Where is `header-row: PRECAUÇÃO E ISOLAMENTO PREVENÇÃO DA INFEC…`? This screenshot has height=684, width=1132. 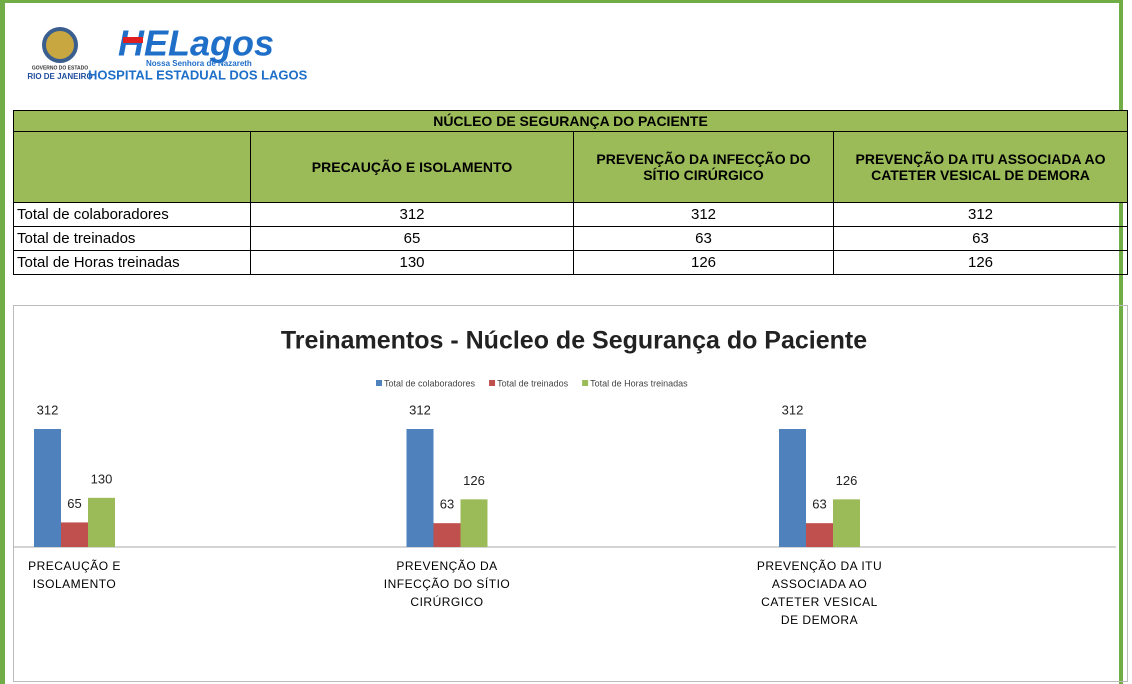 header-row: PRECAUÇÃO E ISOLAMENTO PREVENÇÃO DA INFEC… is located at coordinates (570, 167).